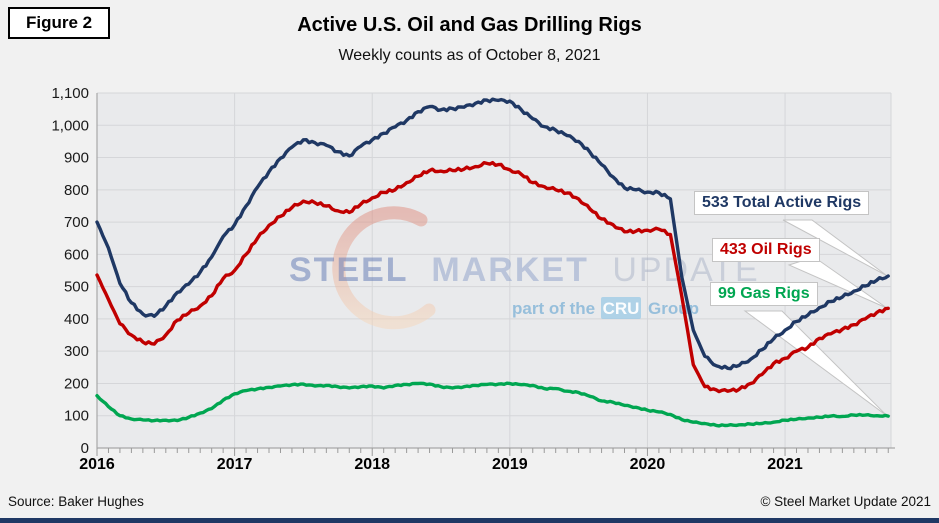  What do you see at coordinates (76, 222) in the screenshot?
I see `y-axis-tick-label: 700` at bounding box center [76, 222].